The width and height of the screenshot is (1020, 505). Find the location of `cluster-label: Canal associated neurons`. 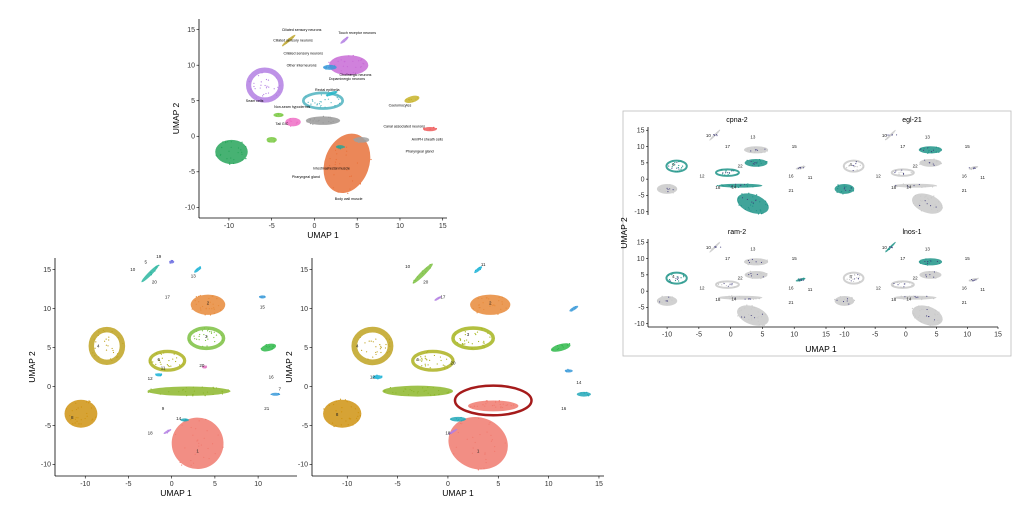

cluster-label: Canal associated neurons is located at coordinates (404, 127).